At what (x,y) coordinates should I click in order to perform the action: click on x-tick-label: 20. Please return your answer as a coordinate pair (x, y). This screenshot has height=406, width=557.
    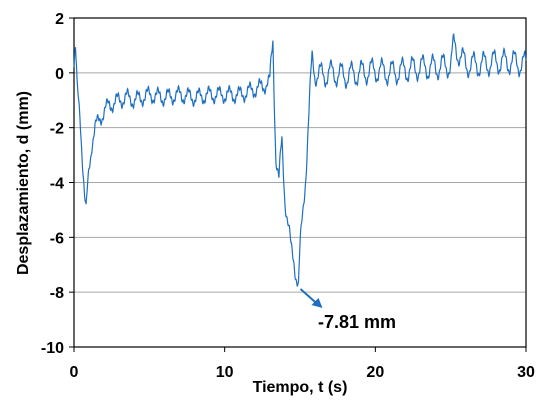
    Looking at the image, I should click on (375, 372).